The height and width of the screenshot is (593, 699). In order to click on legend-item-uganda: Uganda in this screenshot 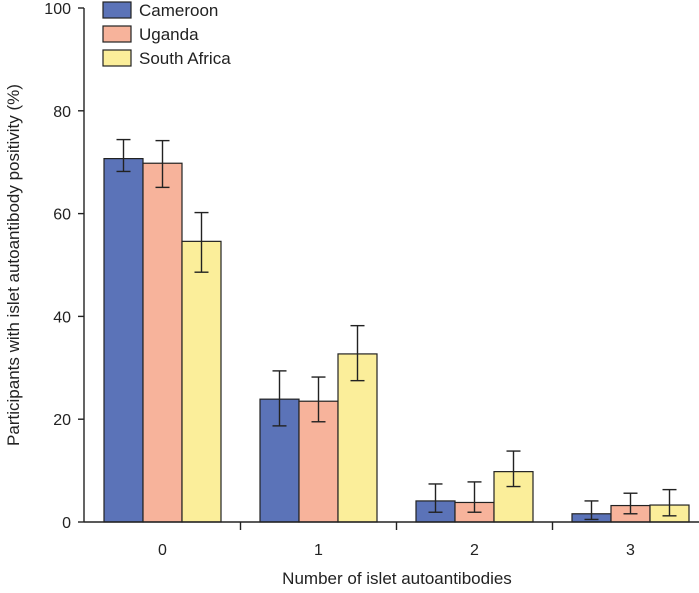, I will do `click(150, 34)`.